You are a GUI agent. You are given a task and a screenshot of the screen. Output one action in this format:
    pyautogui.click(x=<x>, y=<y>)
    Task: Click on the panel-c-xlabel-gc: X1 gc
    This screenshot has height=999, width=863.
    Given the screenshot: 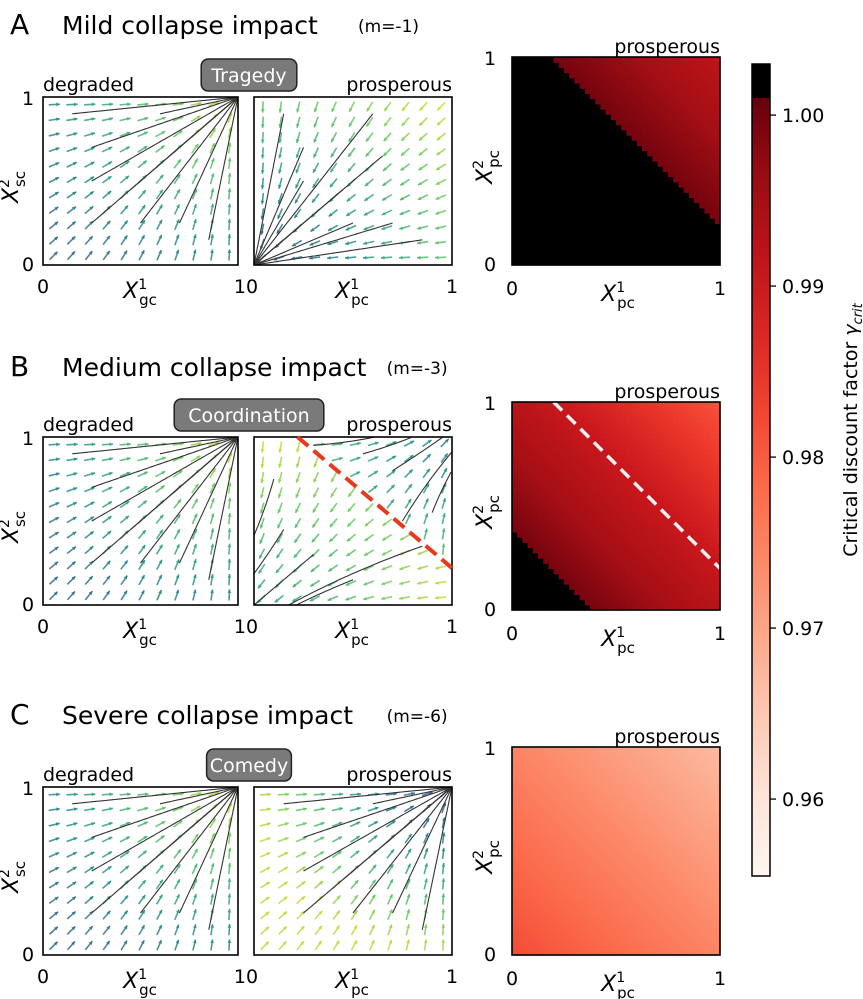 What is the action you would take?
    pyautogui.click(x=139, y=983)
    